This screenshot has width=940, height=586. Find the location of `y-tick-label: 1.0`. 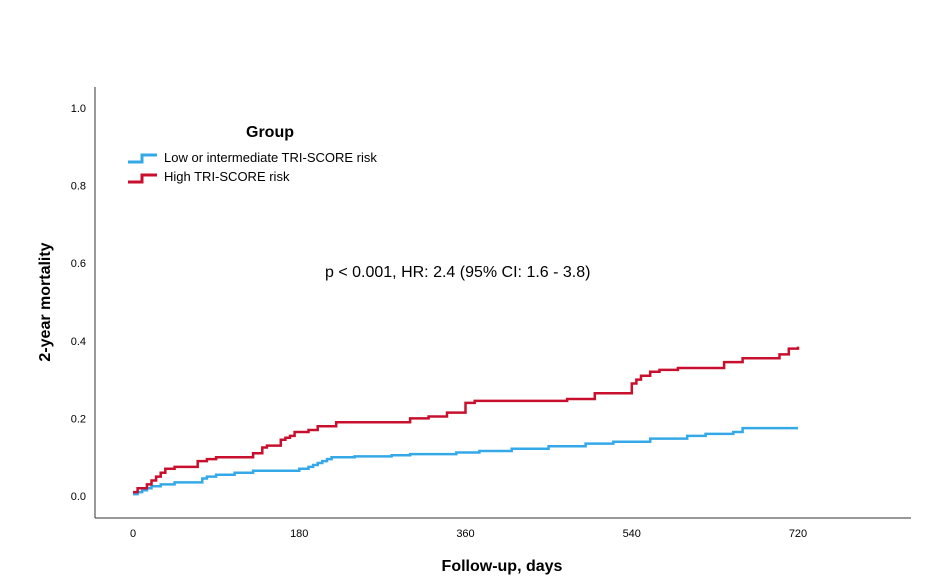

y-tick-label: 1.0 is located at coordinates (78, 109).